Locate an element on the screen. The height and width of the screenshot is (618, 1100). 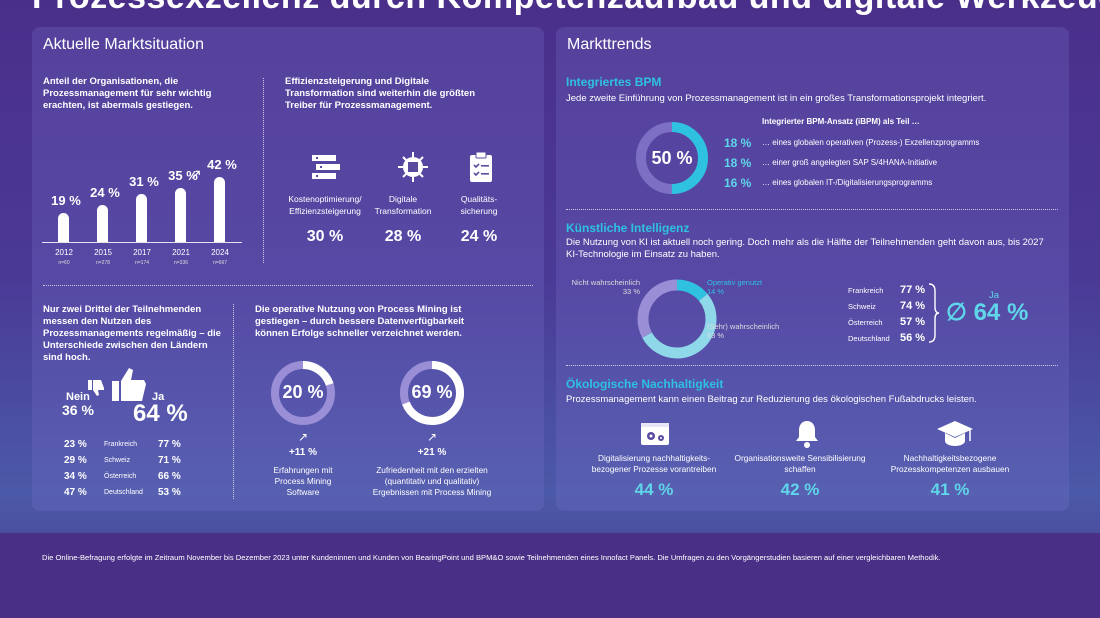
trend-arrow-icon: ↗ is located at coordinates (196, 174).